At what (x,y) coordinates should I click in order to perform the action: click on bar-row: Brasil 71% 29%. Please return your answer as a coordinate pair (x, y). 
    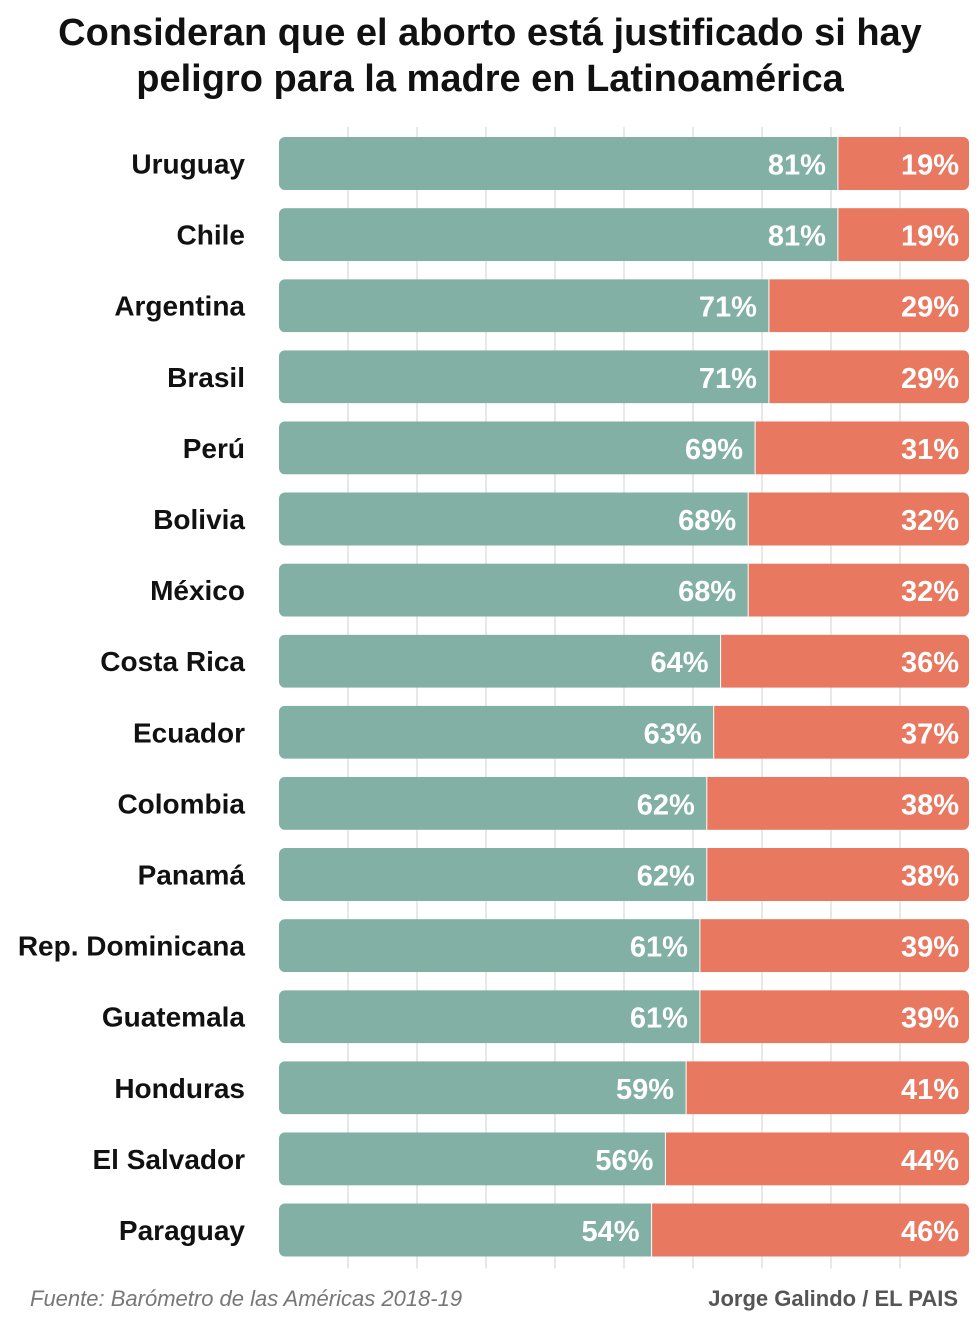
    Looking at the image, I should click on (568, 377).